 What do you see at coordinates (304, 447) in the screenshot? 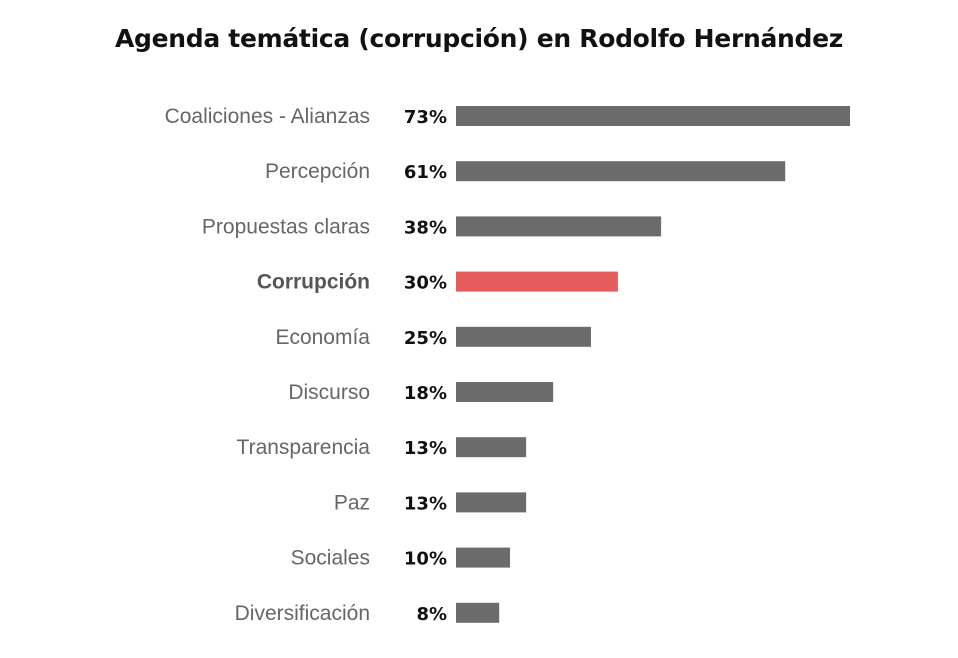
I see `category-label: Transparencia` at bounding box center [304, 447].